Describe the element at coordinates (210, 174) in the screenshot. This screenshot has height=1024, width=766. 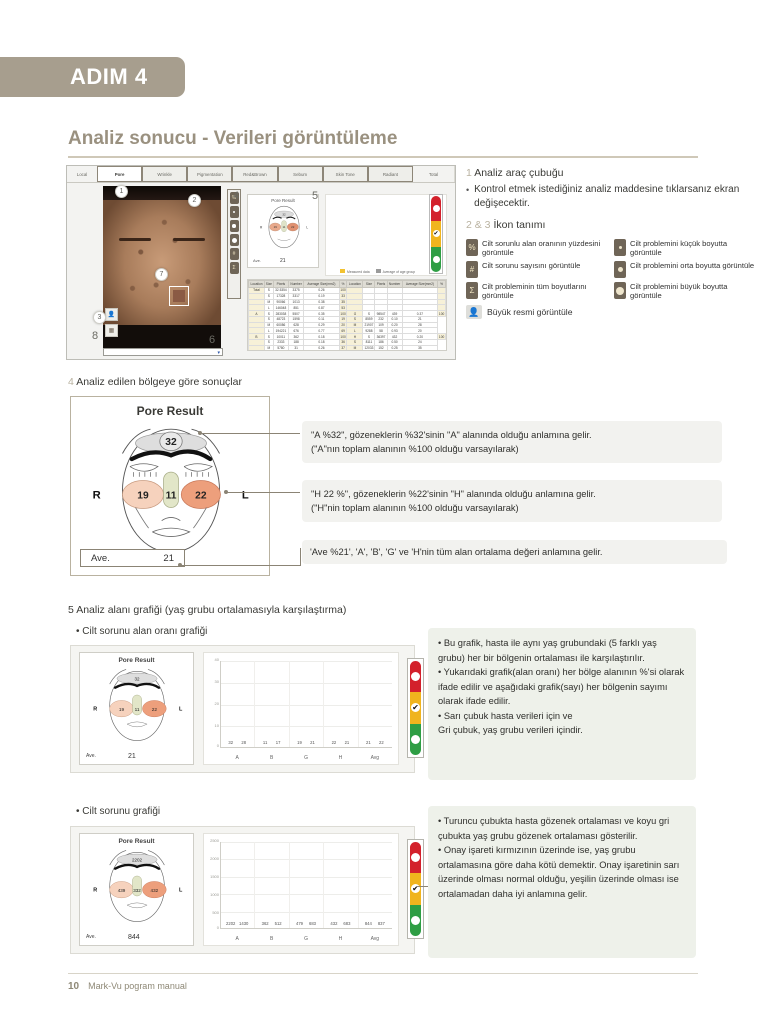
I see `tab-pigmentation: Pigmentation` at that location.